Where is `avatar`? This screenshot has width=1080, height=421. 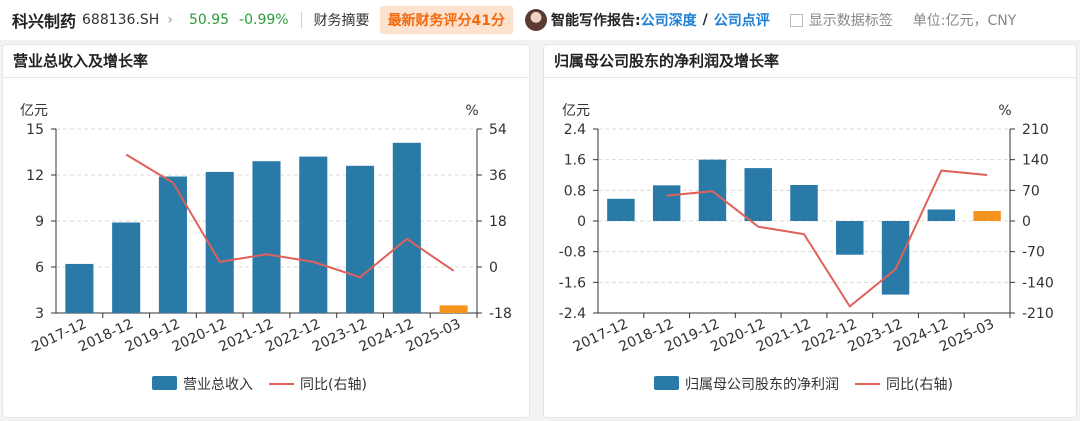
avatar is located at coordinates (536, 20).